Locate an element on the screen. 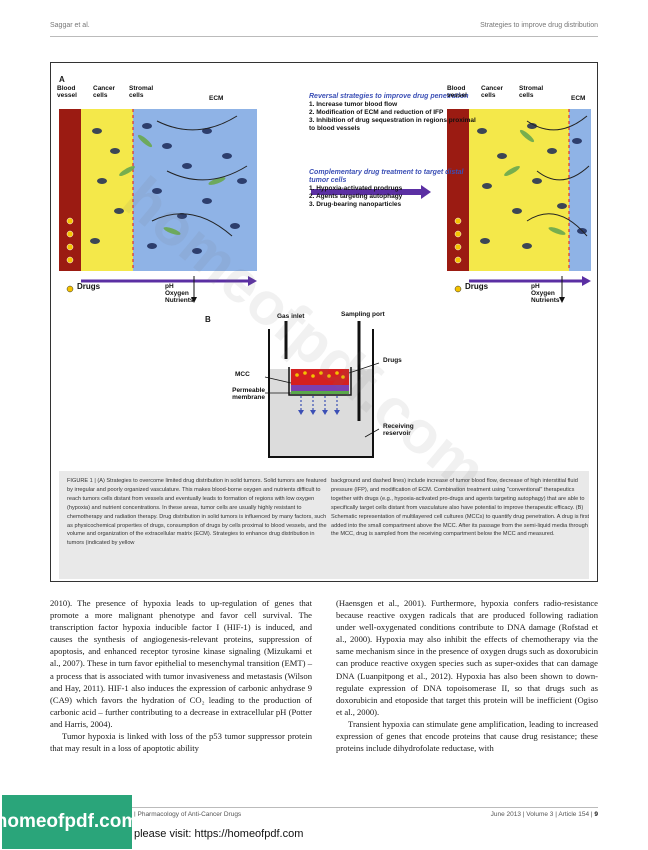 This screenshot has height=850, width=648. right-blood-vessel is located at coordinates (458, 190).